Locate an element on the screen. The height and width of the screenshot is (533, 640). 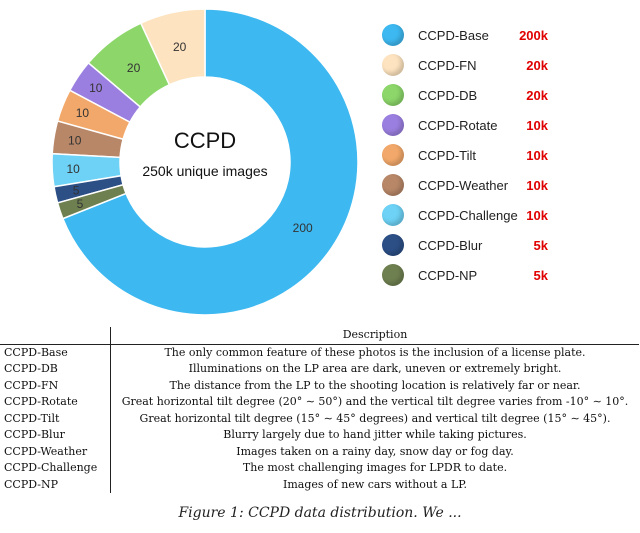
table-row: CCPD-NP Images of new cars without a LP. is located at coordinates (319, 484).